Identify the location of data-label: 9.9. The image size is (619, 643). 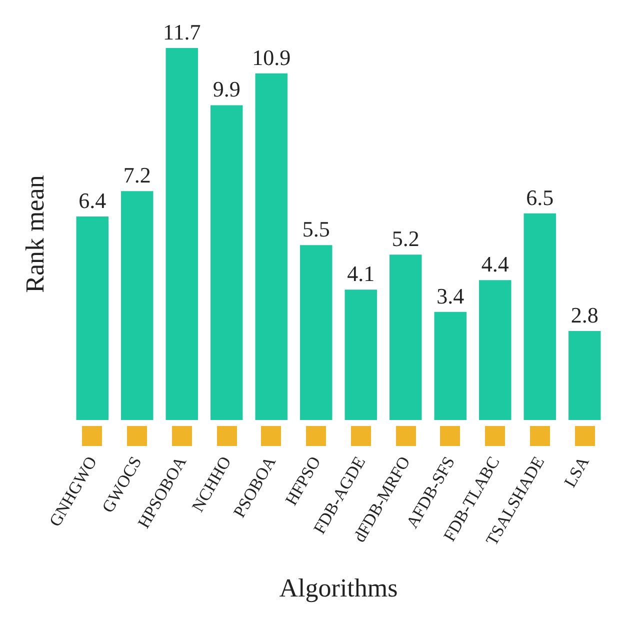
(226, 89).